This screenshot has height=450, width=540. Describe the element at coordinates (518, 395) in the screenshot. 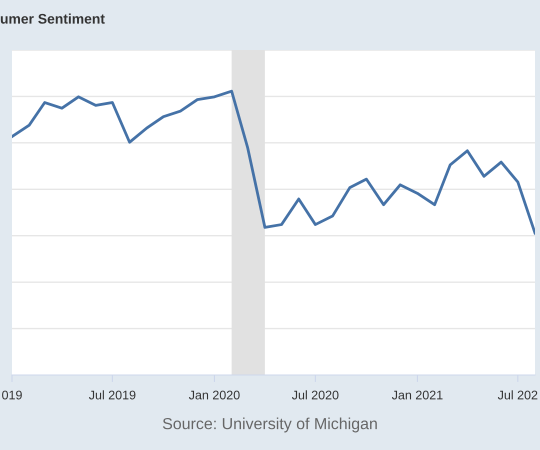

I see `x-tick-label: Jul 202` at that location.